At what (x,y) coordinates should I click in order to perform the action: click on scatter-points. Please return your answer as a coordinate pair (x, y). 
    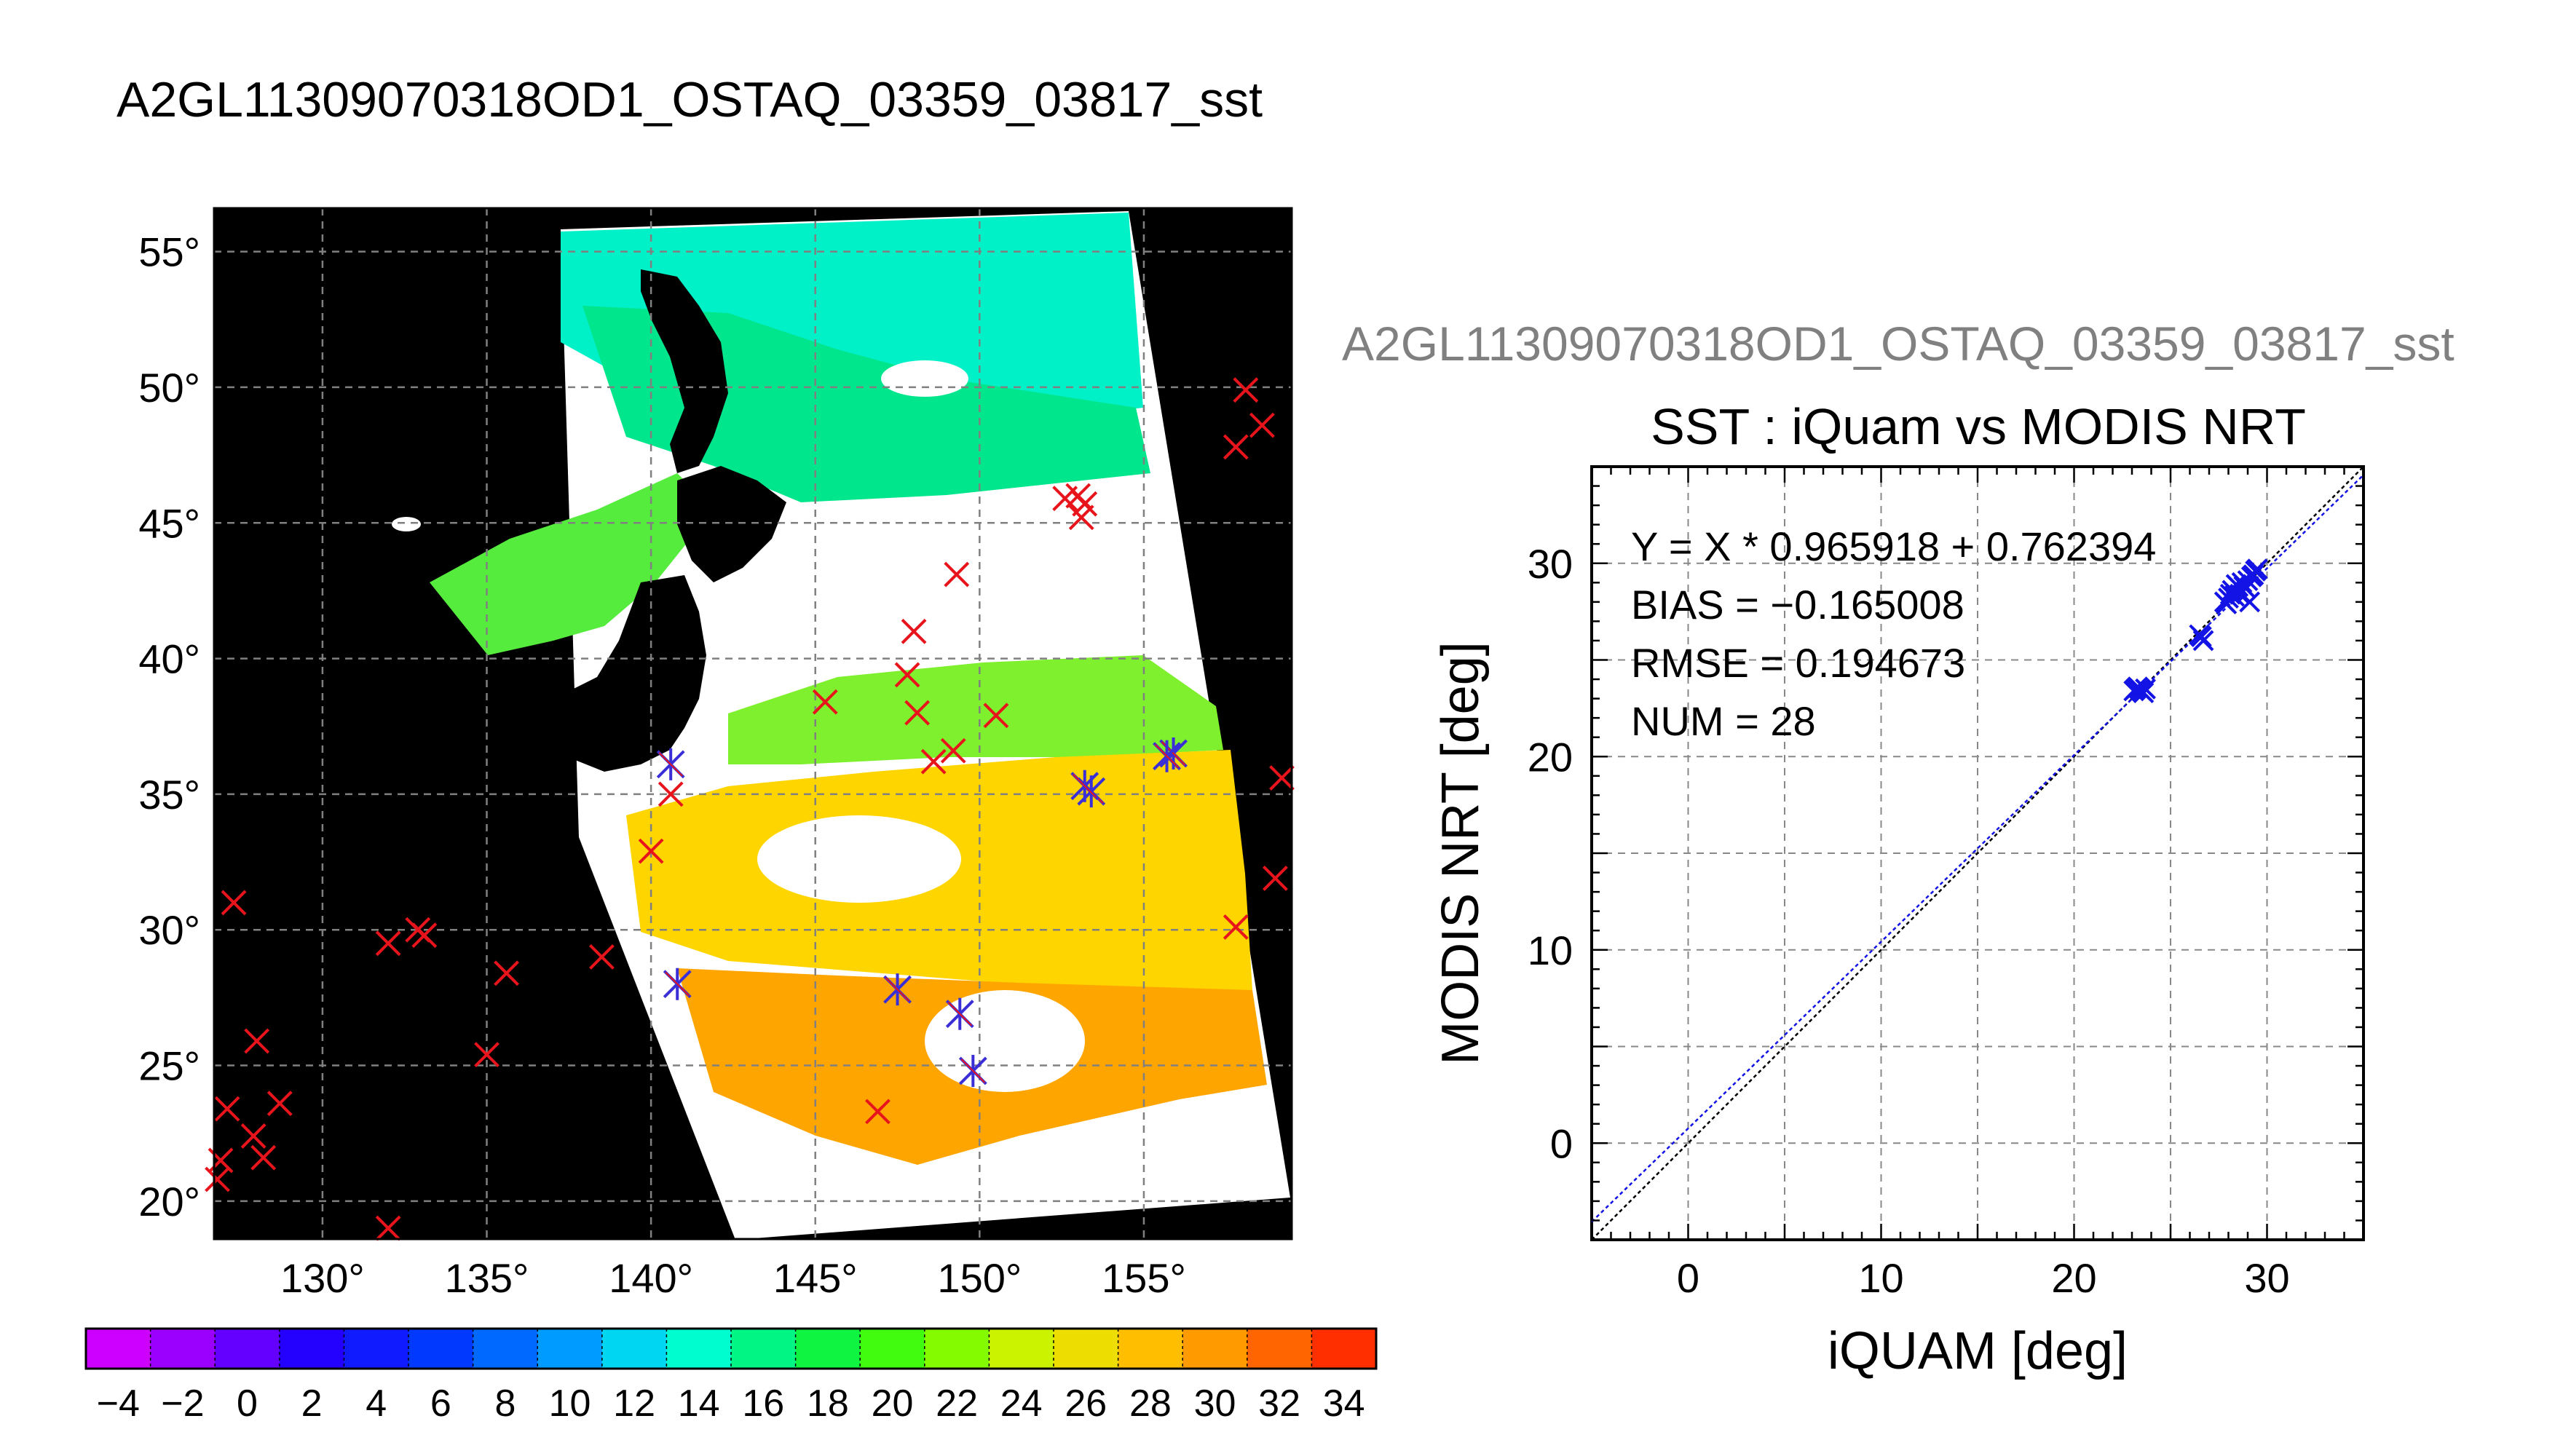
    Looking at the image, I should click on (2195, 631).